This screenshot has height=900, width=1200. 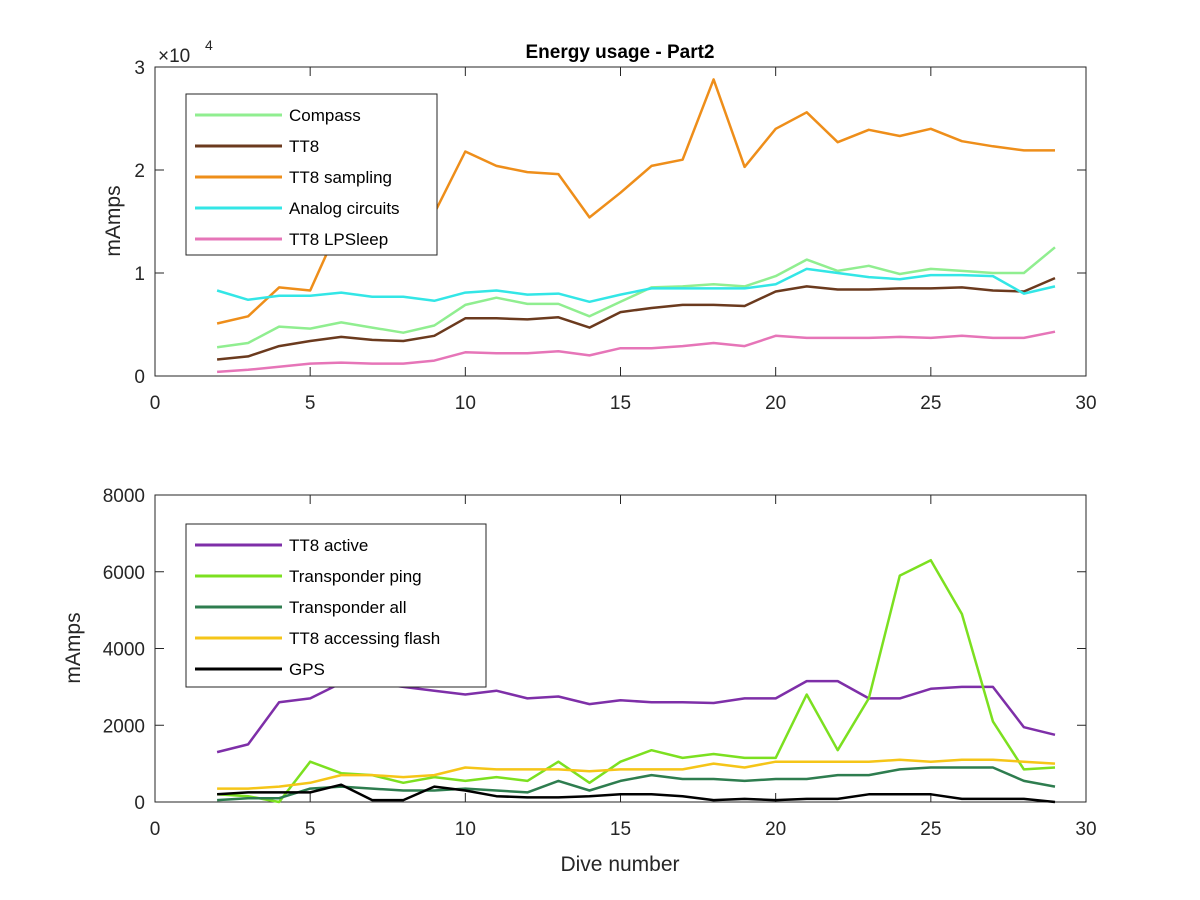 I want to click on legend-entry-label: Analog circuits, so click(x=344, y=208).